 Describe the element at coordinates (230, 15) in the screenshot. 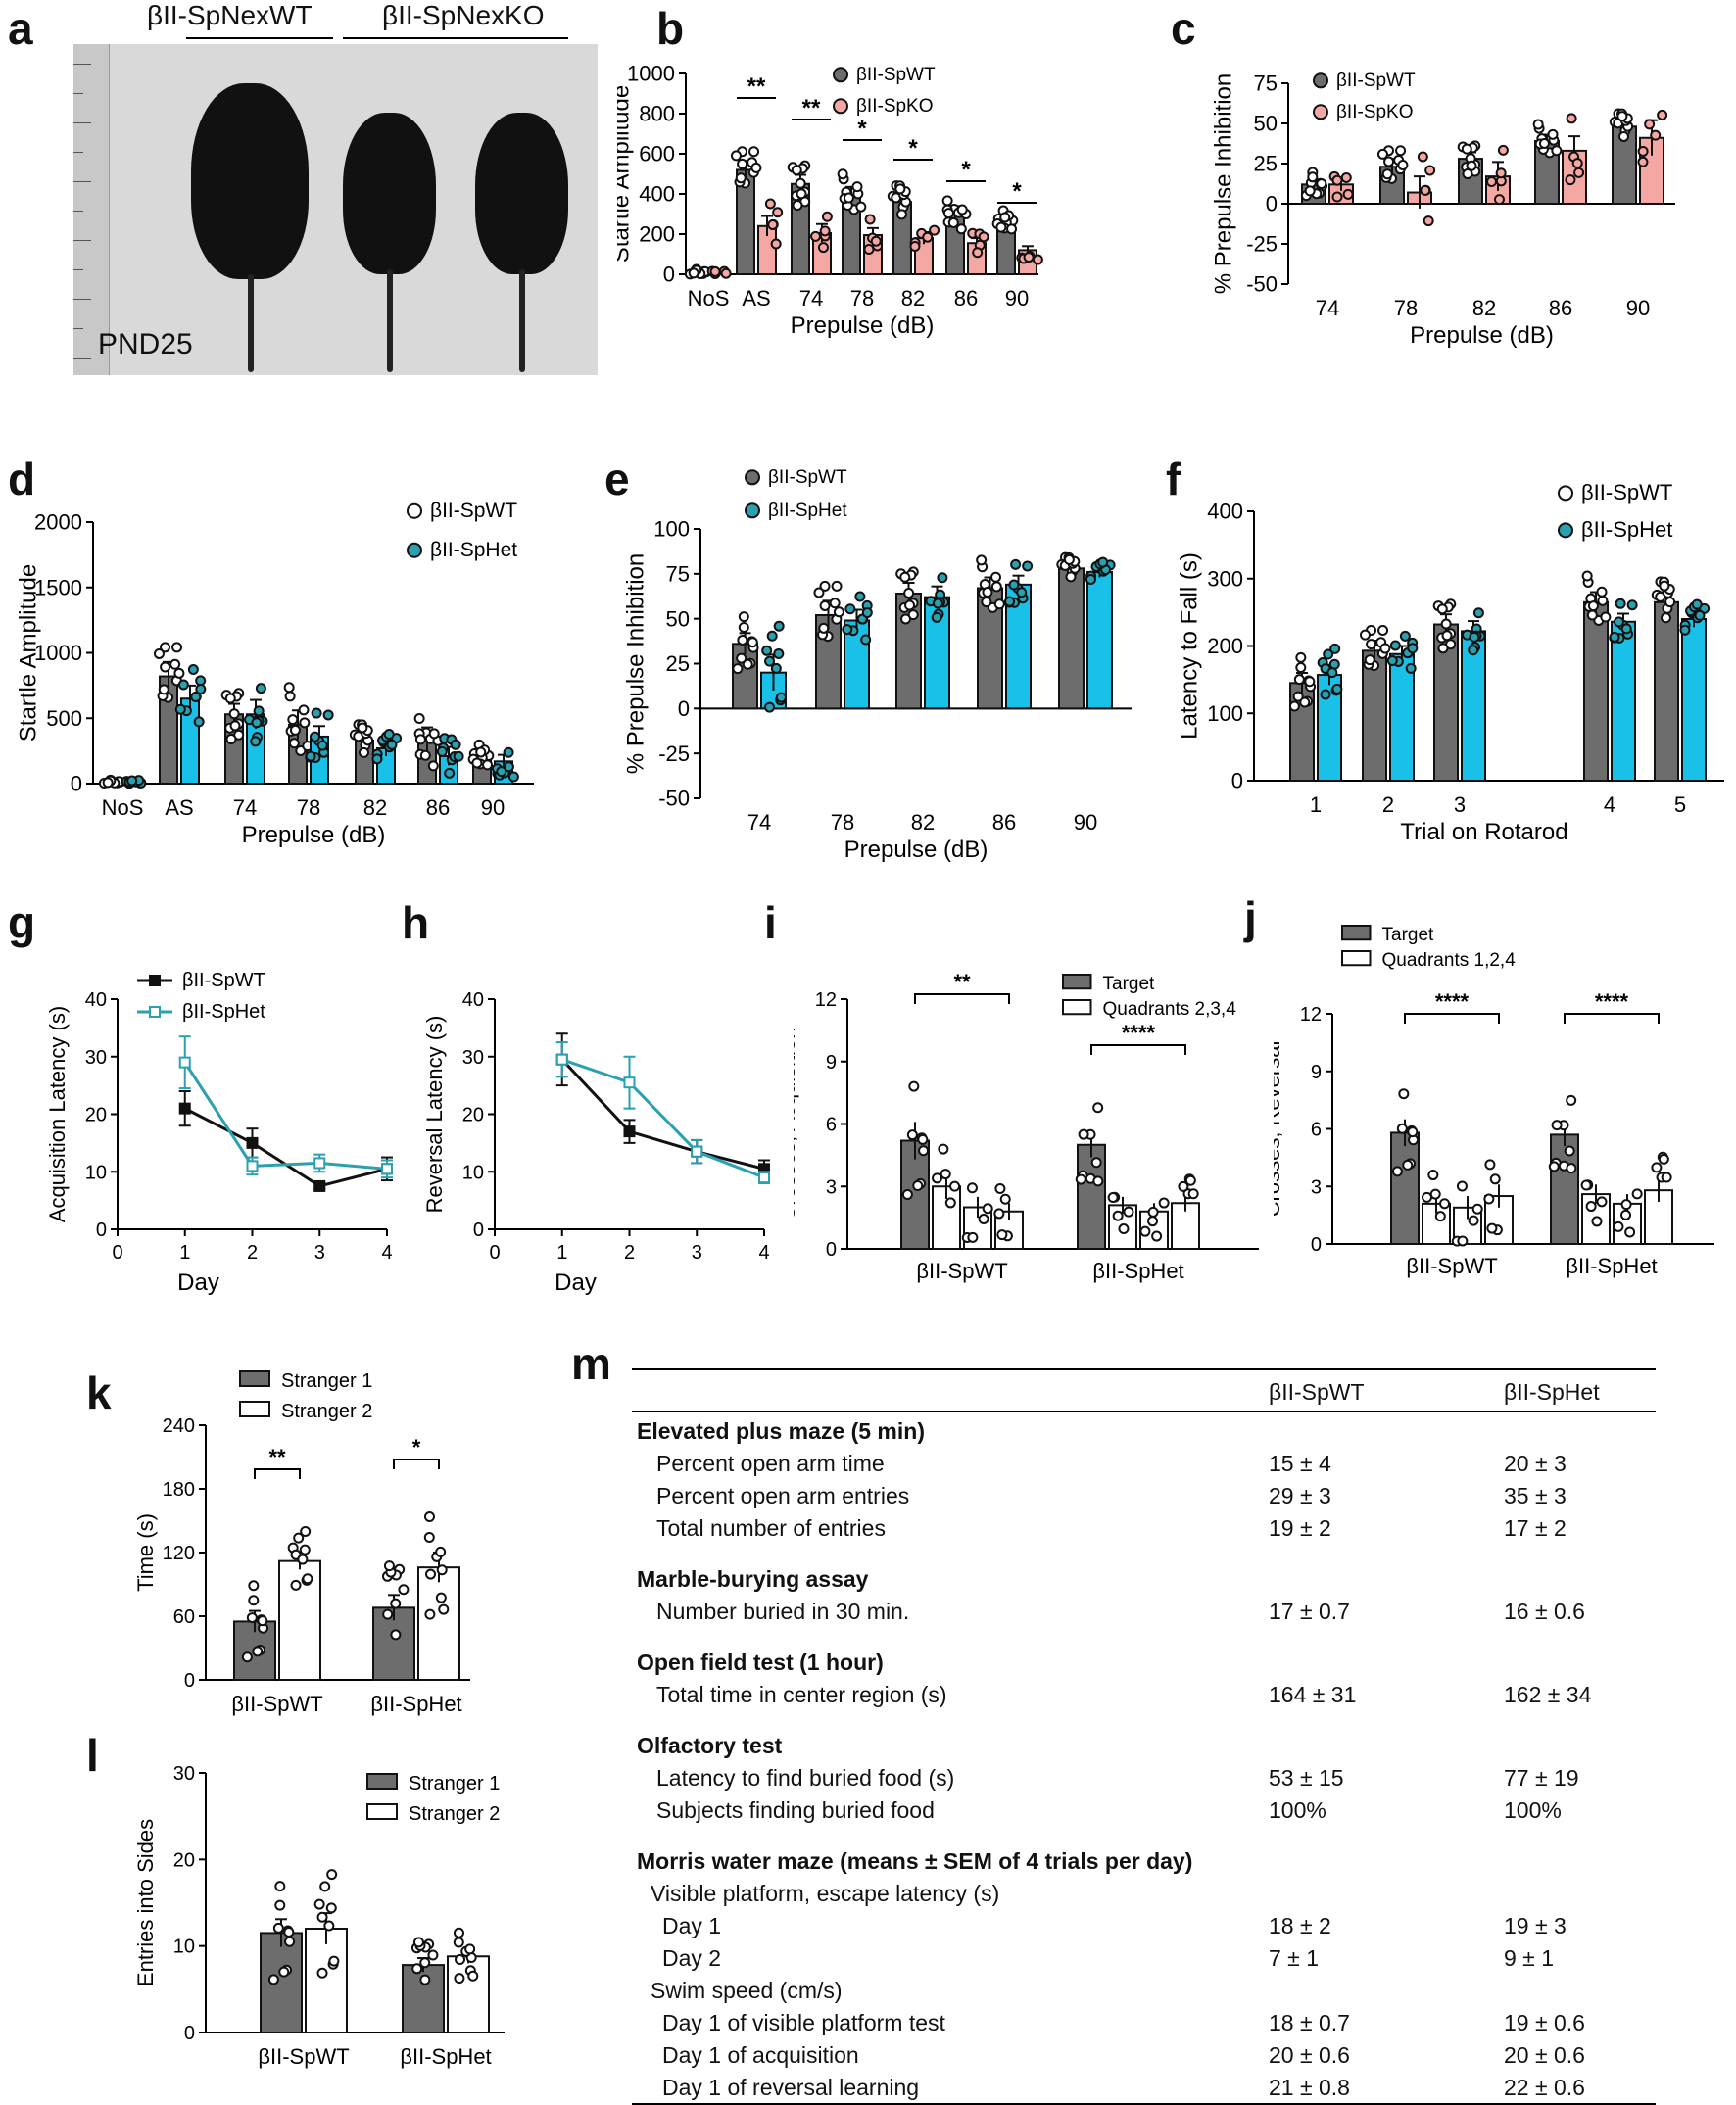

I see `photo-group-wt: βII-SpNexWT` at that location.